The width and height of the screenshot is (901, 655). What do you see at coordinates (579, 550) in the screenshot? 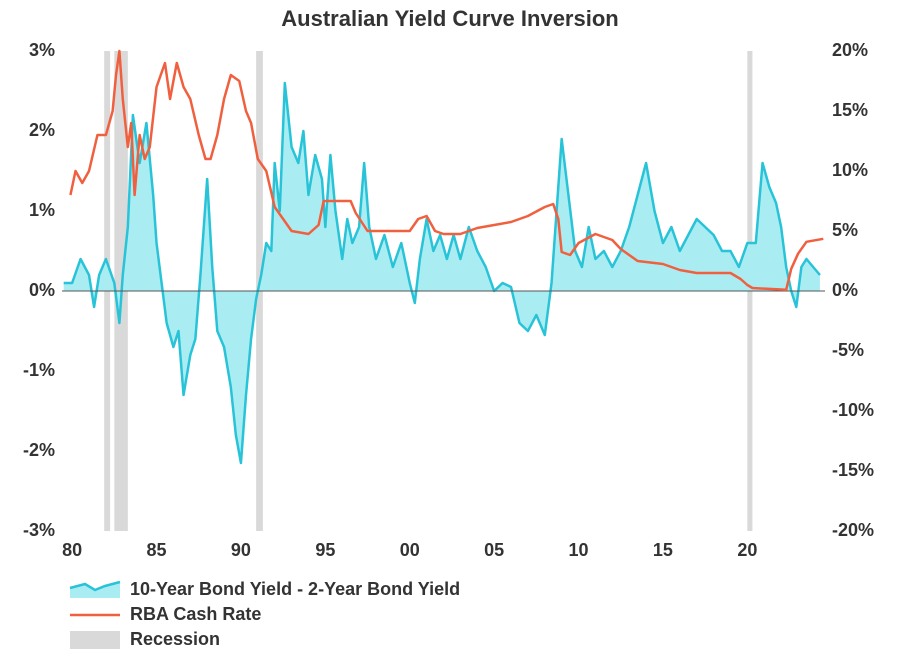
I see `x-tick-label: 10` at bounding box center [579, 550].